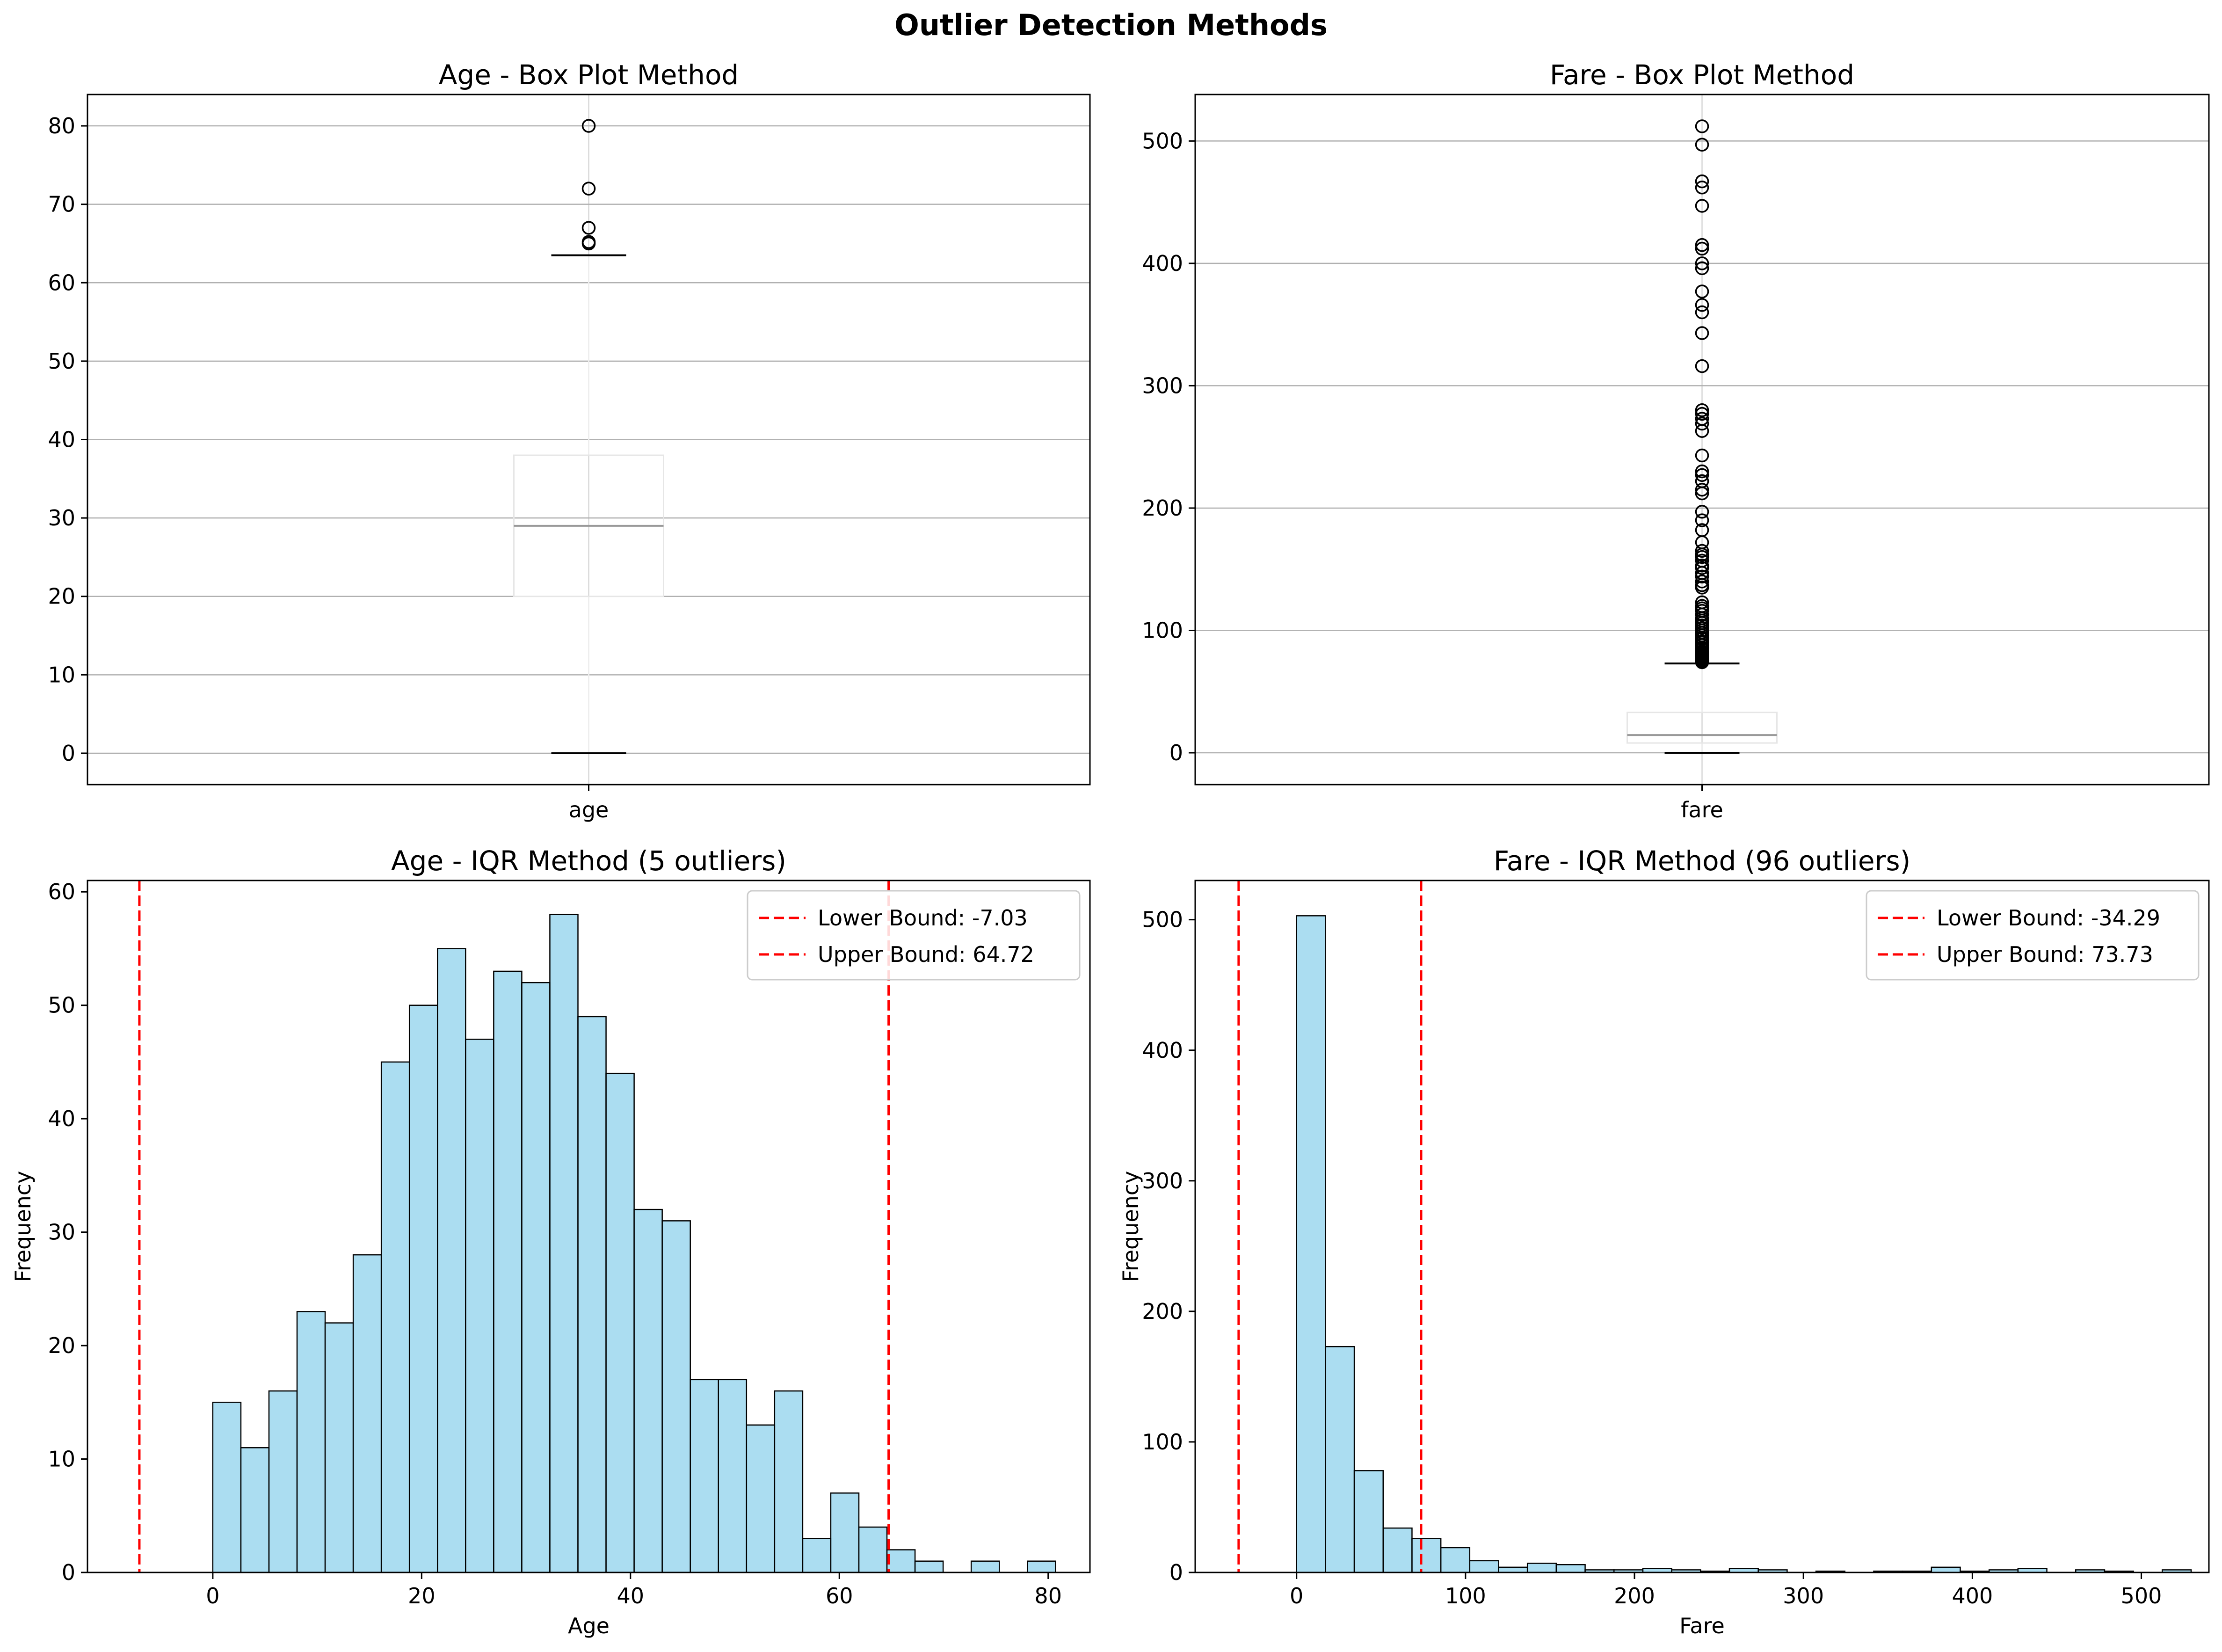 The image size is (2222, 1652). Describe the element at coordinates (631, 1595) in the screenshot. I see `x-tick-label: 40` at that location.